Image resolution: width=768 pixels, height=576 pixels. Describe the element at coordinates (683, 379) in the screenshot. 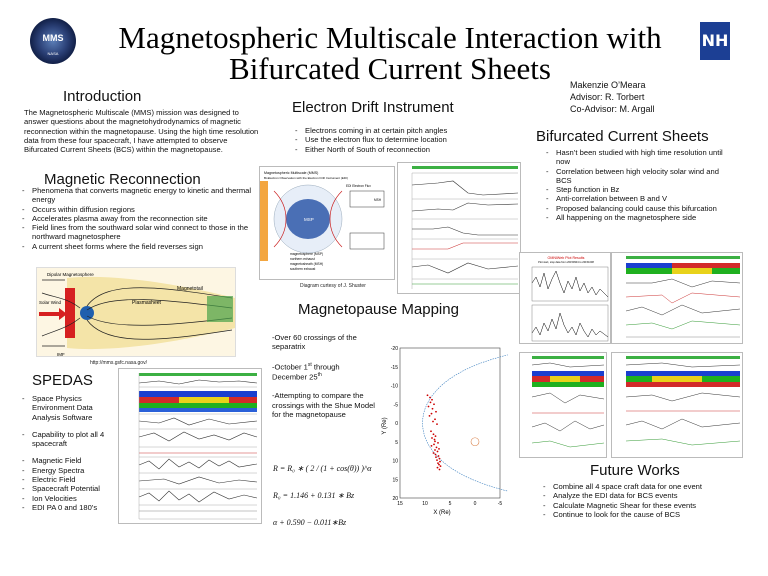

I see `bcs-right-spectrogram` at that location.